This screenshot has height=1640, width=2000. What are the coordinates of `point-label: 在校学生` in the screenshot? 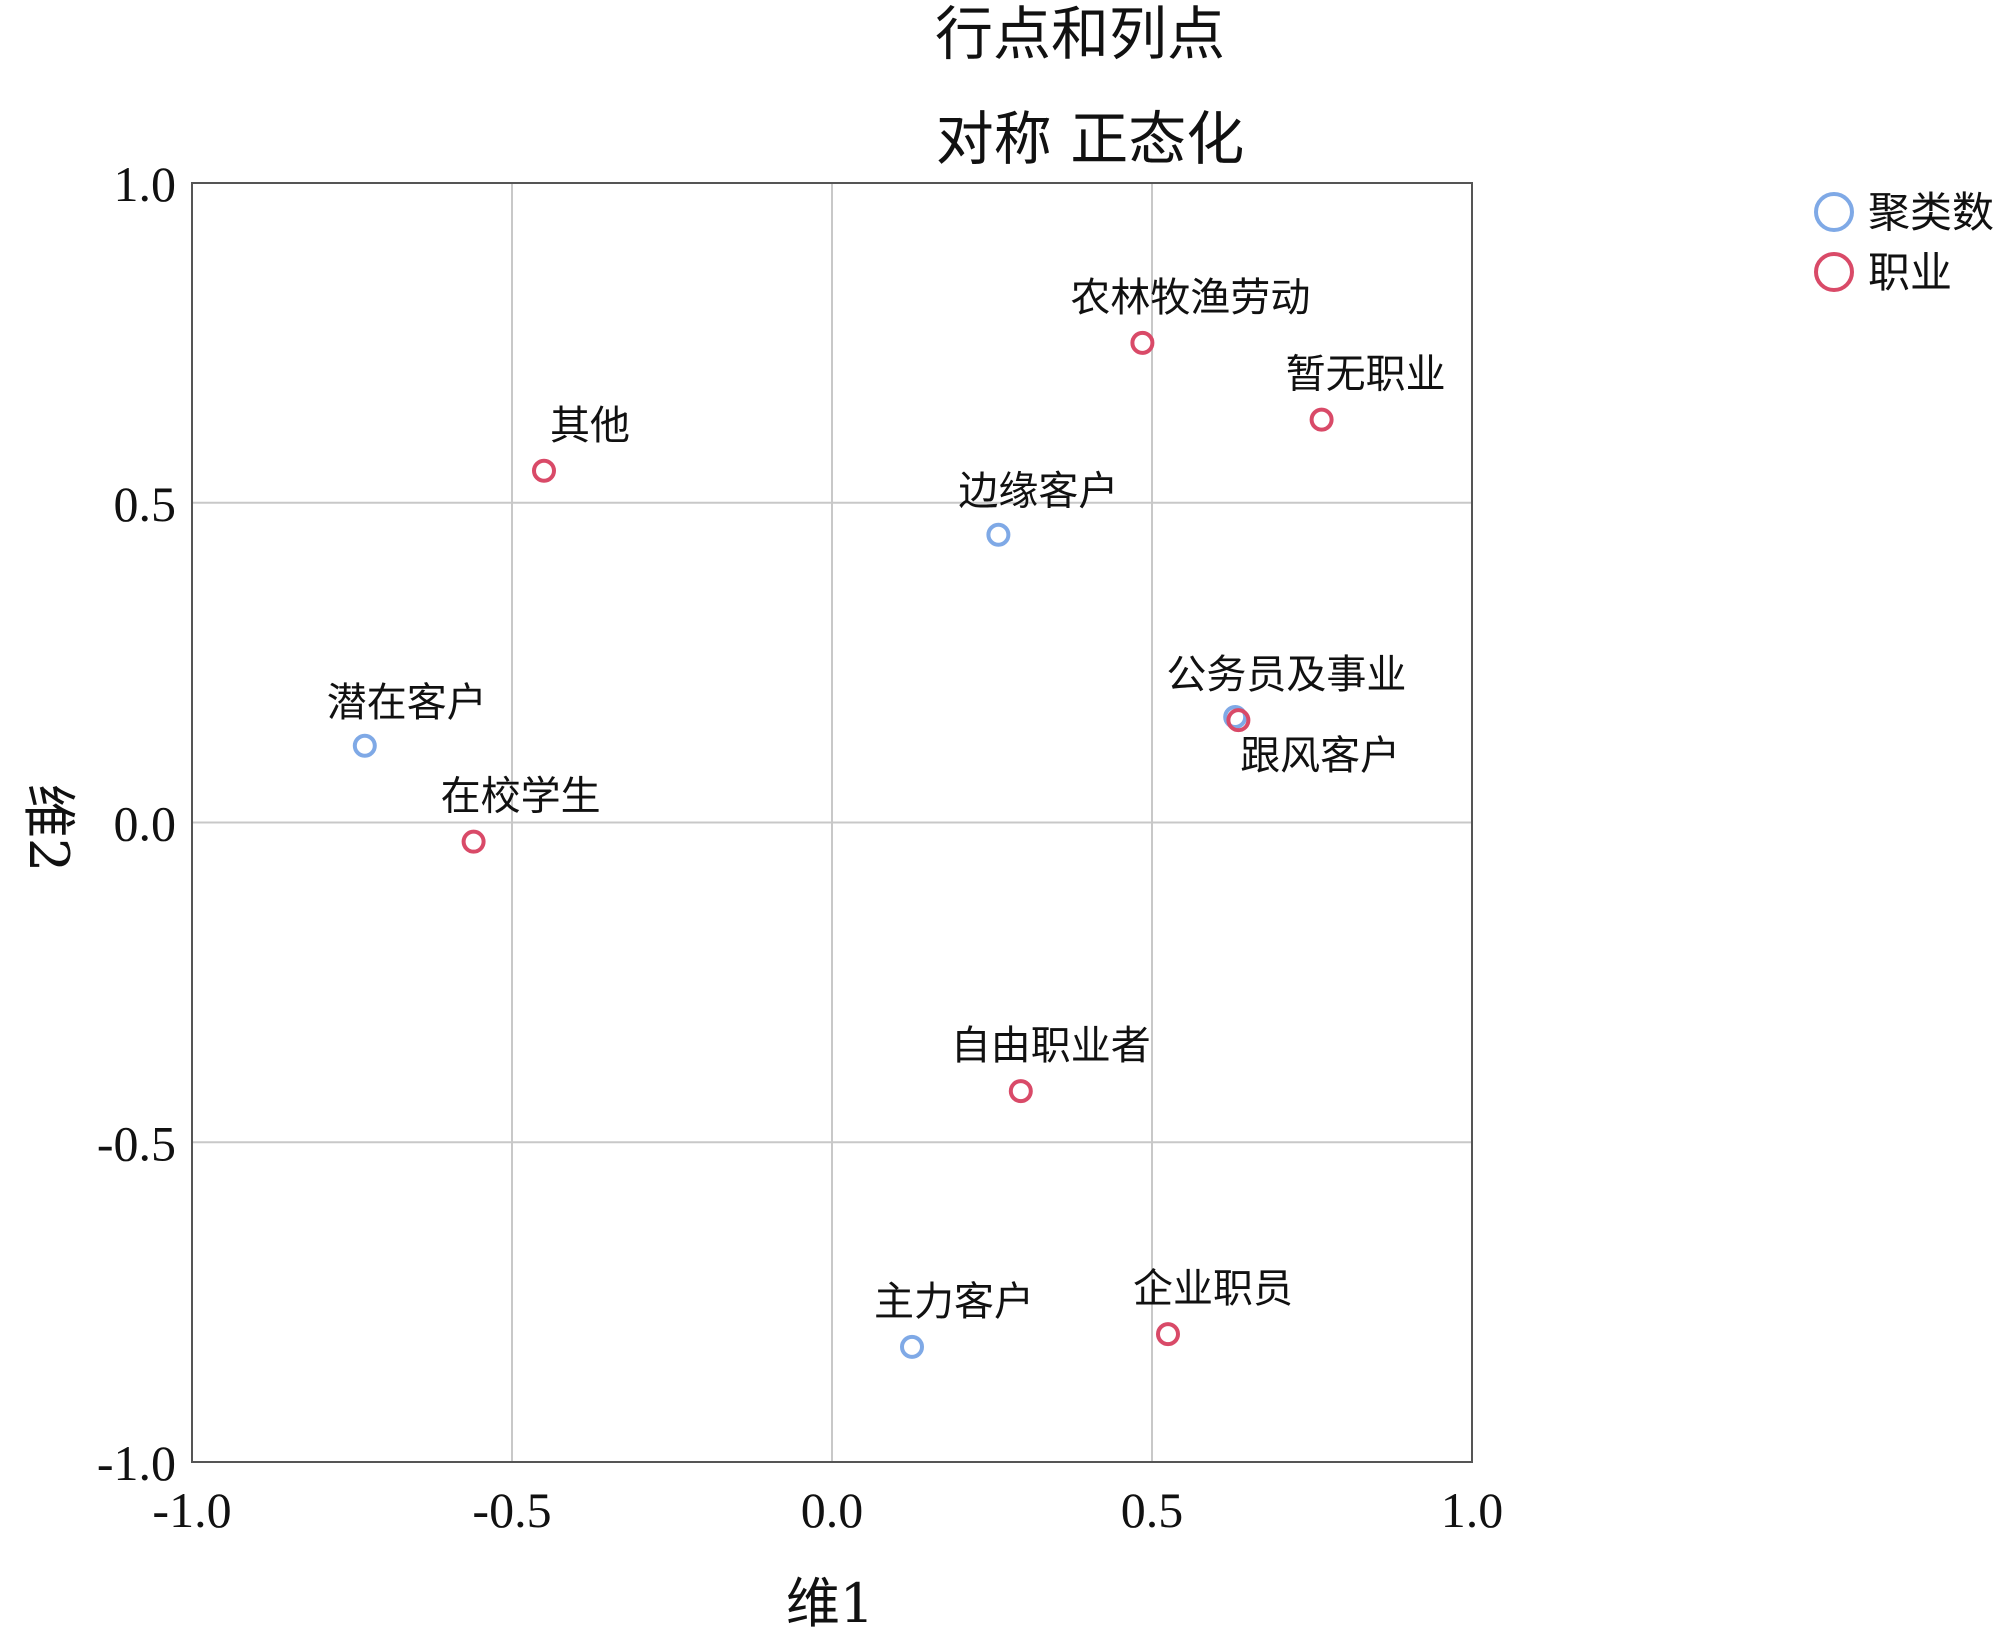 It's located at (521, 797).